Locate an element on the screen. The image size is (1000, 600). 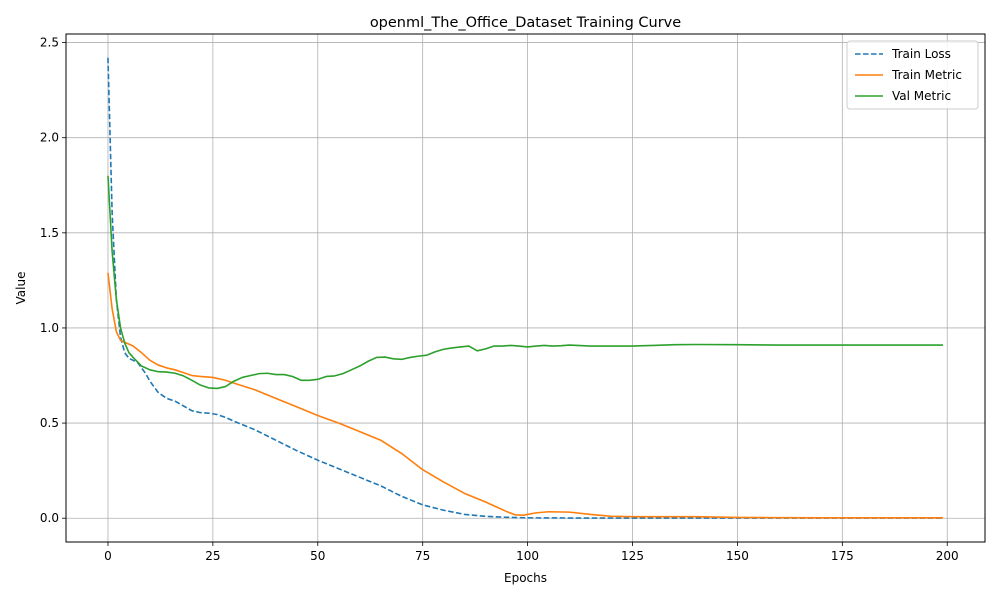
y-axis-label: Value is located at coordinates (21, 288).